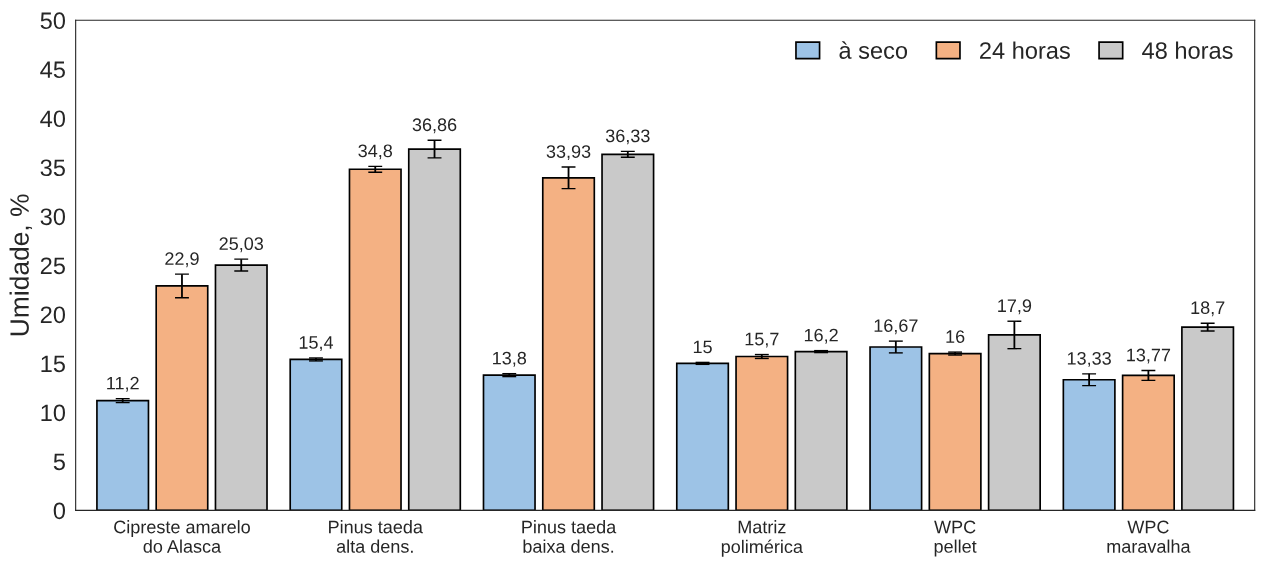  I want to click on data-label: 13,33, so click(1089, 359).